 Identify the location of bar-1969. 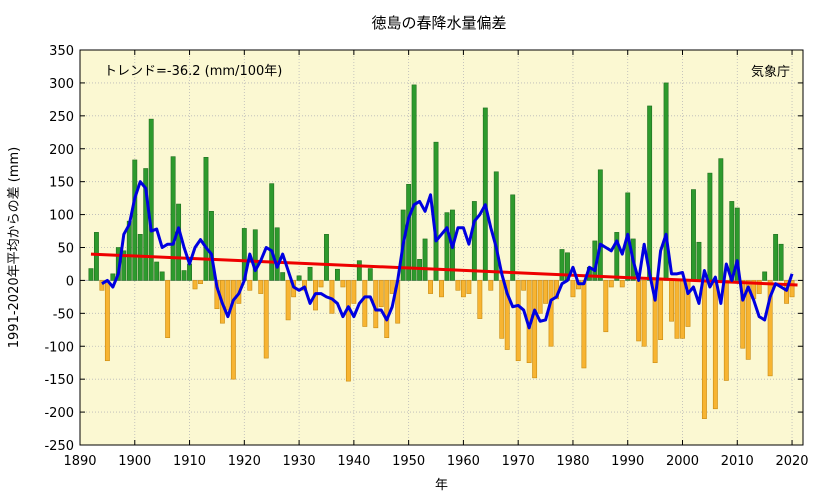
(513, 237).